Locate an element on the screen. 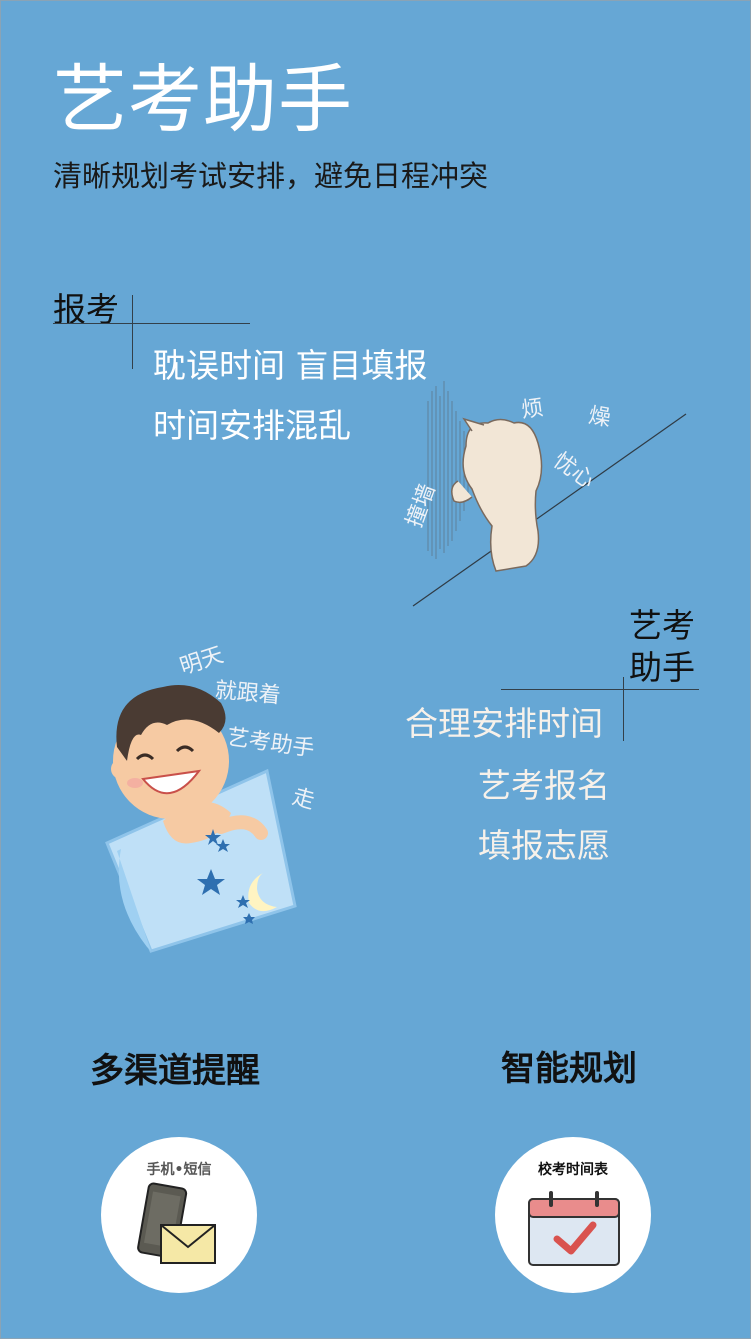 This screenshot has height=1339, width=751. badge-label-phone-sms: 手机•短信 is located at coordinates (179, 1170).